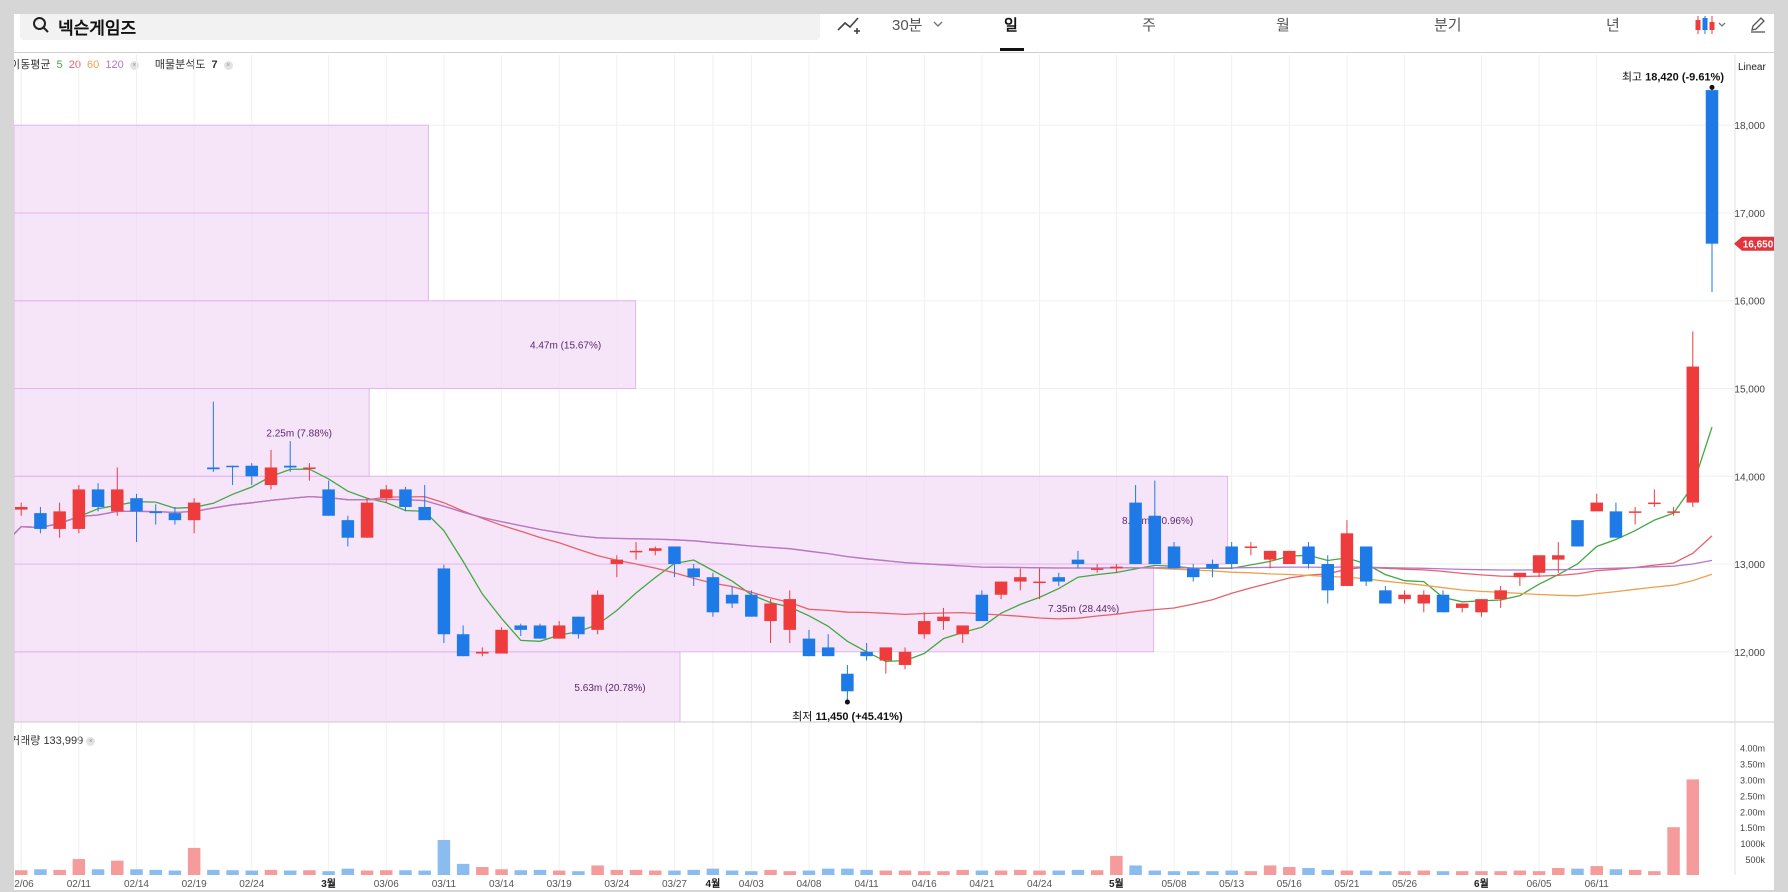  What do you see at coordinates (938, 24) in the screenshot?
I see `chevron-down-icon` at bounding box center [938, 24].